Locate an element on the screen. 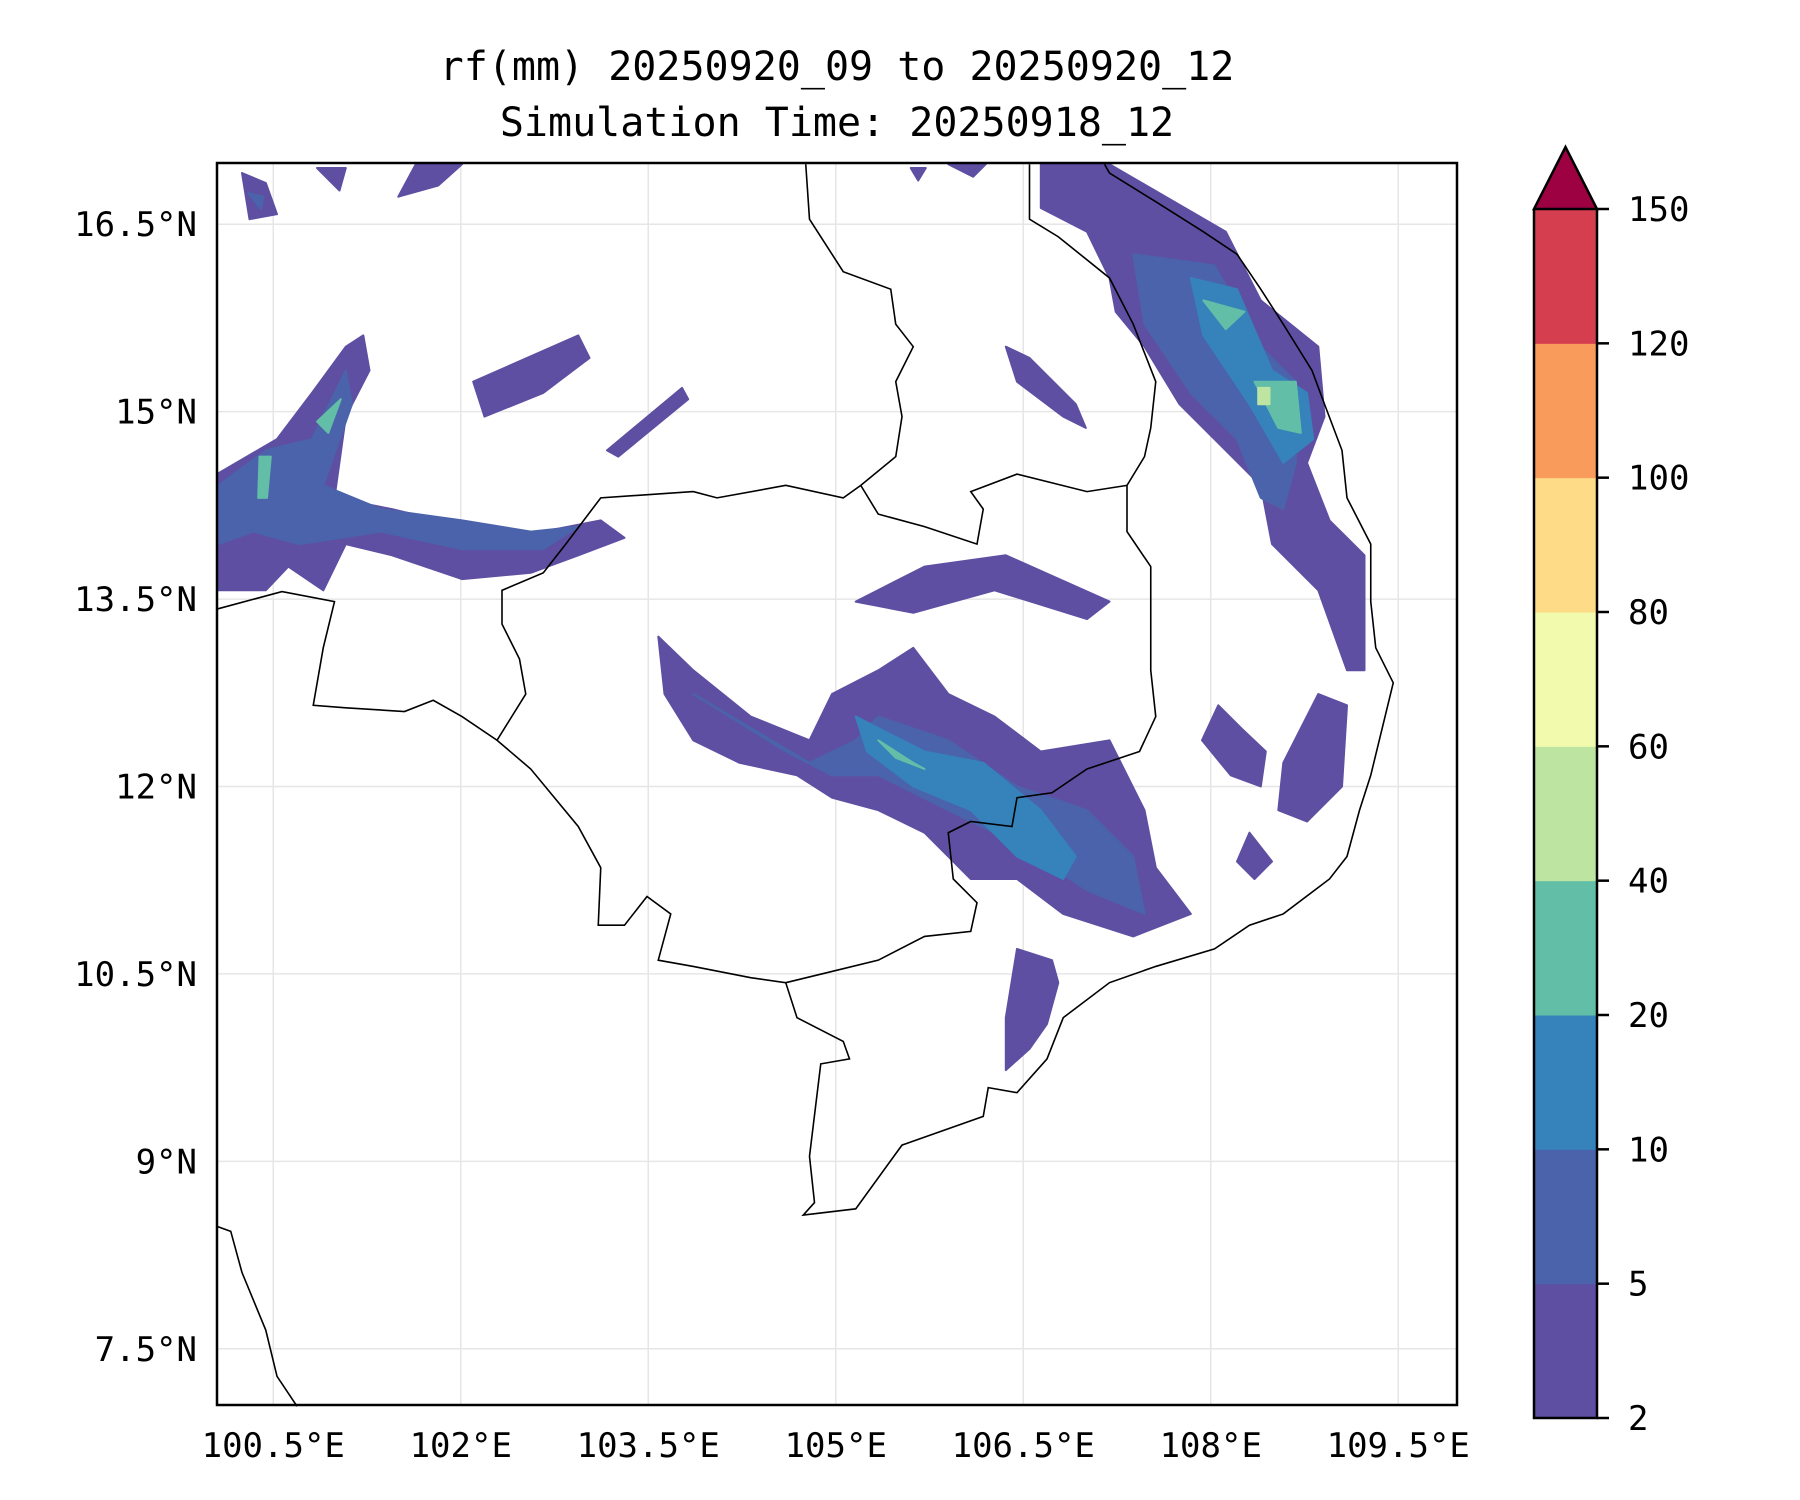  chart-title: rf(mm) 20250920_09 to 20250920_12 is located at coordinates (837, 67).